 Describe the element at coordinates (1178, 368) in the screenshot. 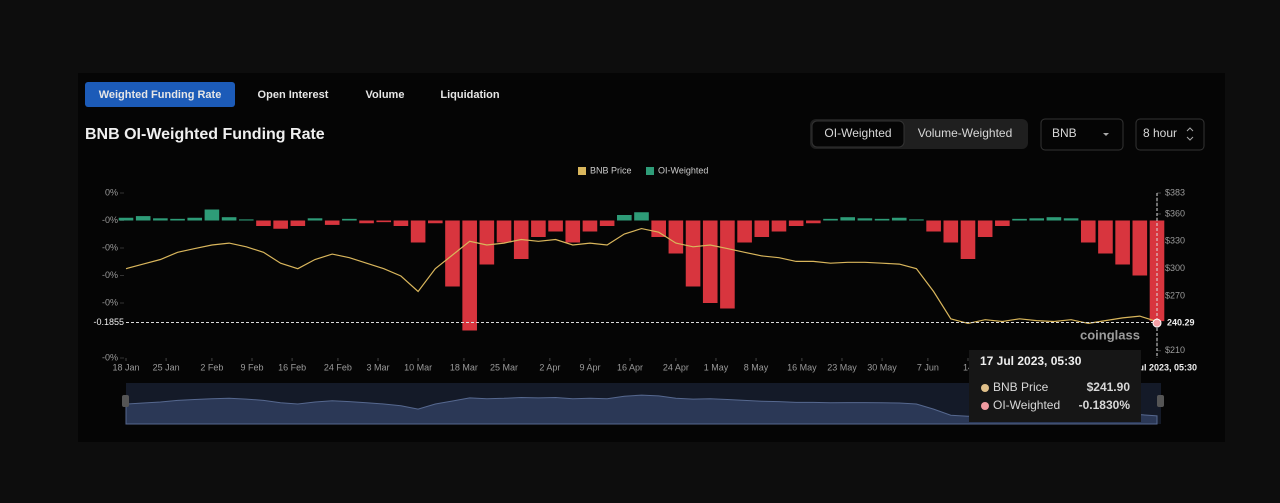

I see `crosshair-x-box` at that location.